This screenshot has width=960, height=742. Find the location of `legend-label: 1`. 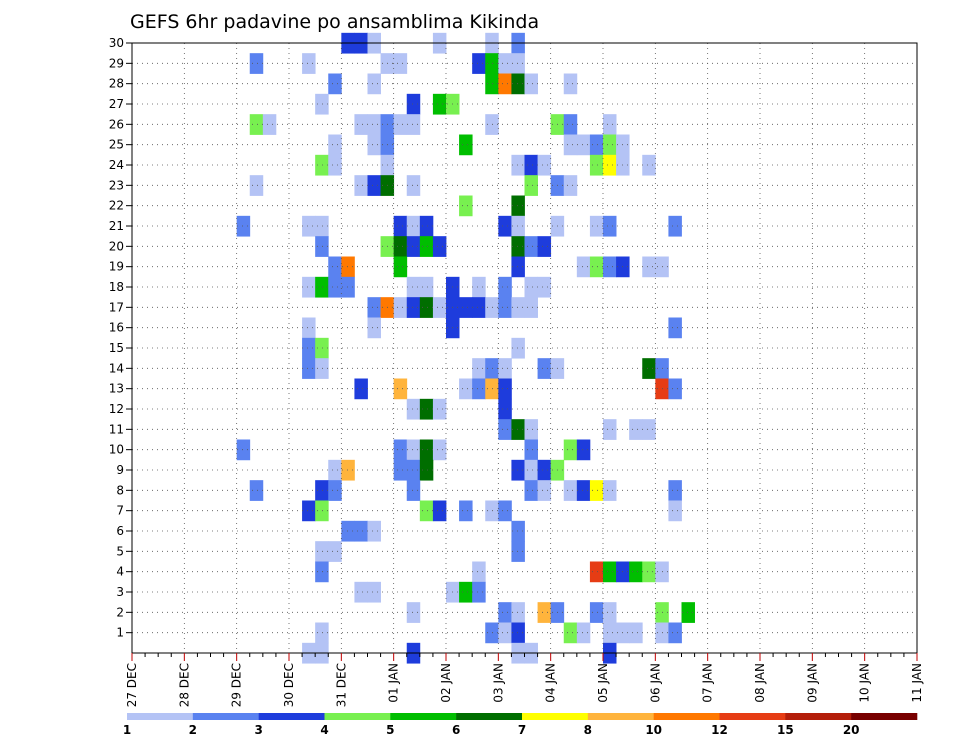

legend-label: 1 is located at coordinates (127, 730).